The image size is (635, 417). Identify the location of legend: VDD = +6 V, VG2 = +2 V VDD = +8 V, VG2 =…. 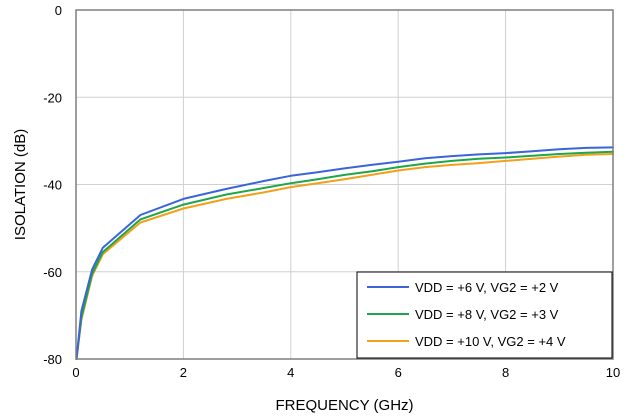
(484, 315).